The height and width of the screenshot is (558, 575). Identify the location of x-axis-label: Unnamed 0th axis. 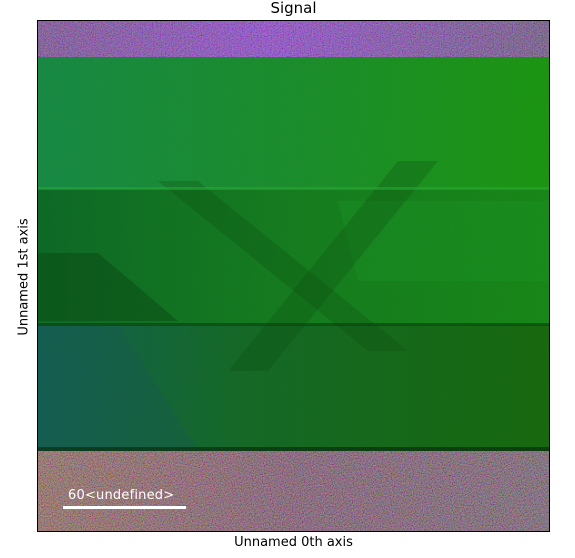
(293, 542).